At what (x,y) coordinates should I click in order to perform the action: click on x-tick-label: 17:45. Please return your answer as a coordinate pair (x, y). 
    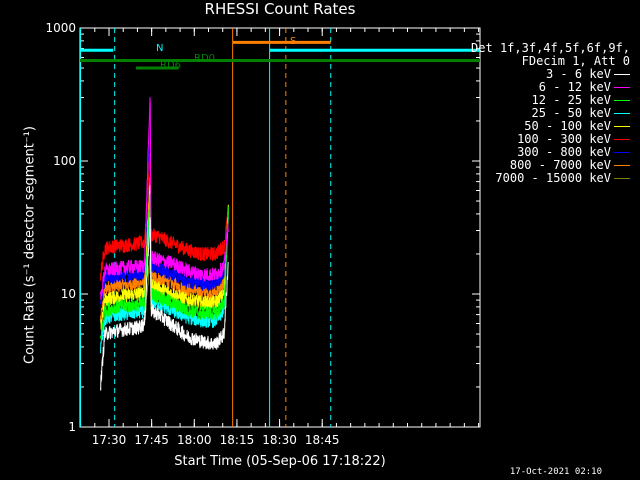
    Looking at the image, I should click on (151, 440).